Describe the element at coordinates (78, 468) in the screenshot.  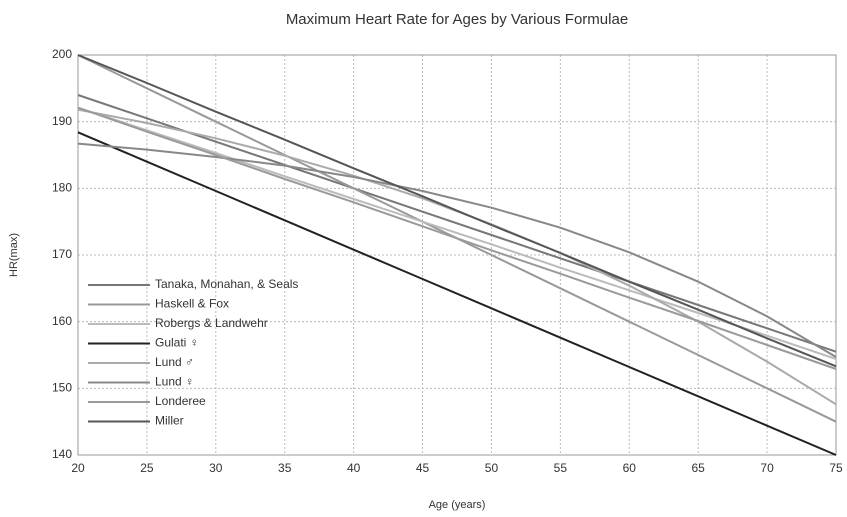
I see `x-tick-label: 20` at that location.